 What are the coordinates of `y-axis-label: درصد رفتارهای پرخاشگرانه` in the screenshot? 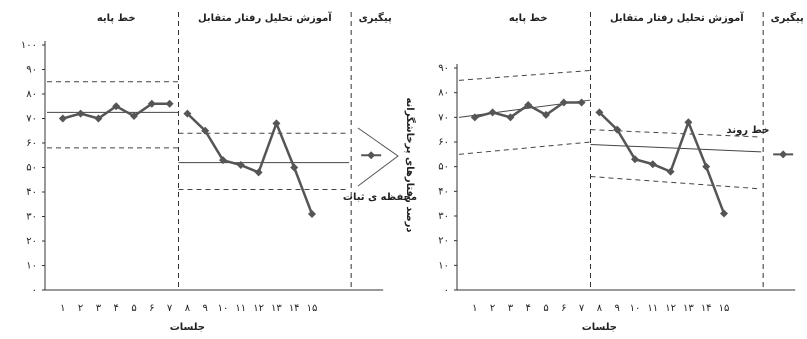 It's located at (410, 164).